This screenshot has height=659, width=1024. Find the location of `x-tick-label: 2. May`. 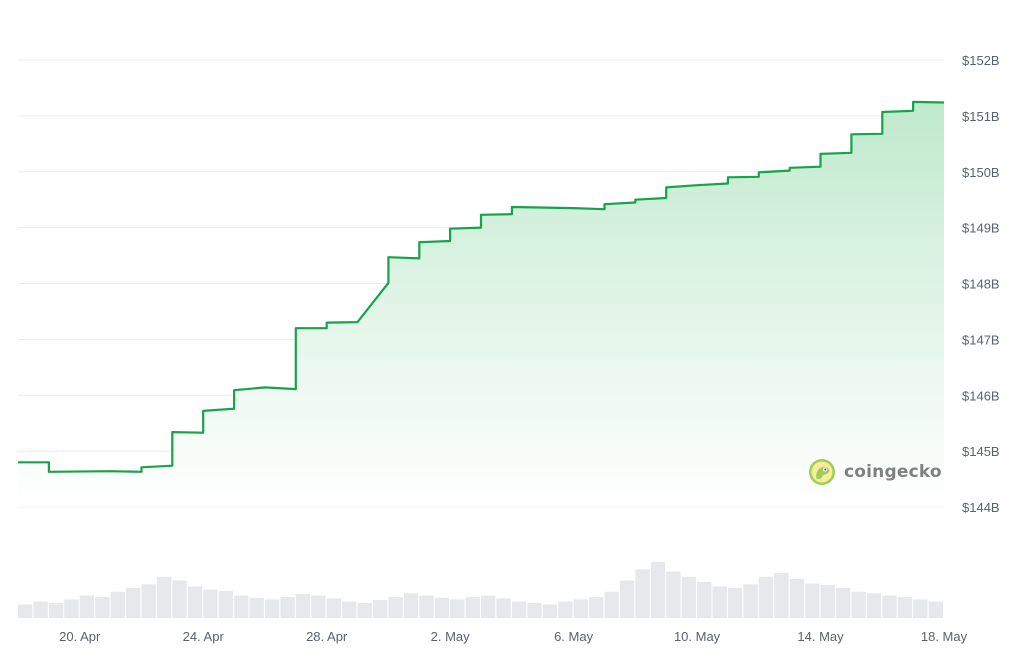

x-tick-label: 2. May is located at coordinates (451, 636).